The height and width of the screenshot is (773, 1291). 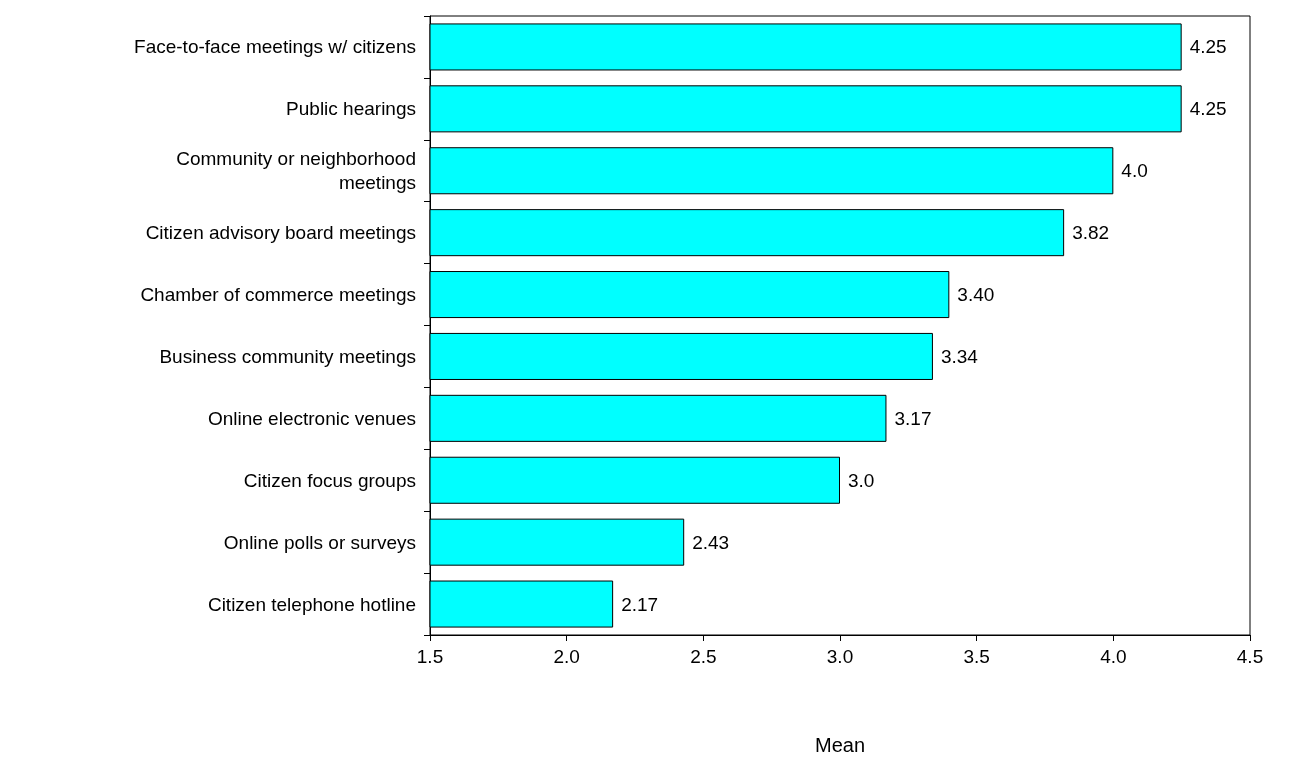 What do you see at coordinates (861, 480) in the screenshot?
I see `data-label: 3.0` at bounding box center [861, 480].